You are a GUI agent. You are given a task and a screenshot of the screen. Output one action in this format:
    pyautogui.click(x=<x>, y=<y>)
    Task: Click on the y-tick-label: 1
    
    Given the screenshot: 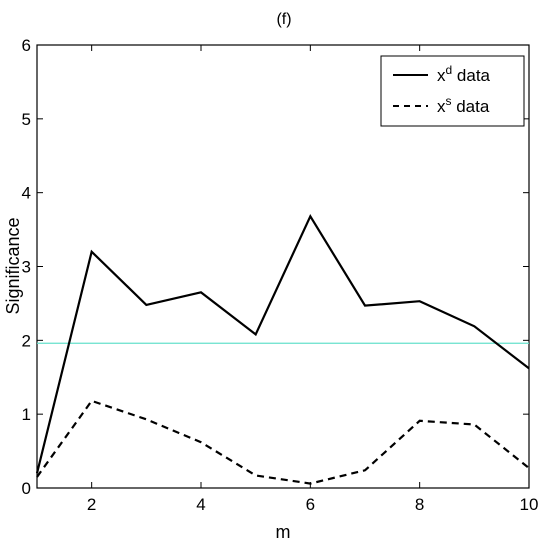 What is the action you would take?
    pyautogui.click(x=26, y=414)
    